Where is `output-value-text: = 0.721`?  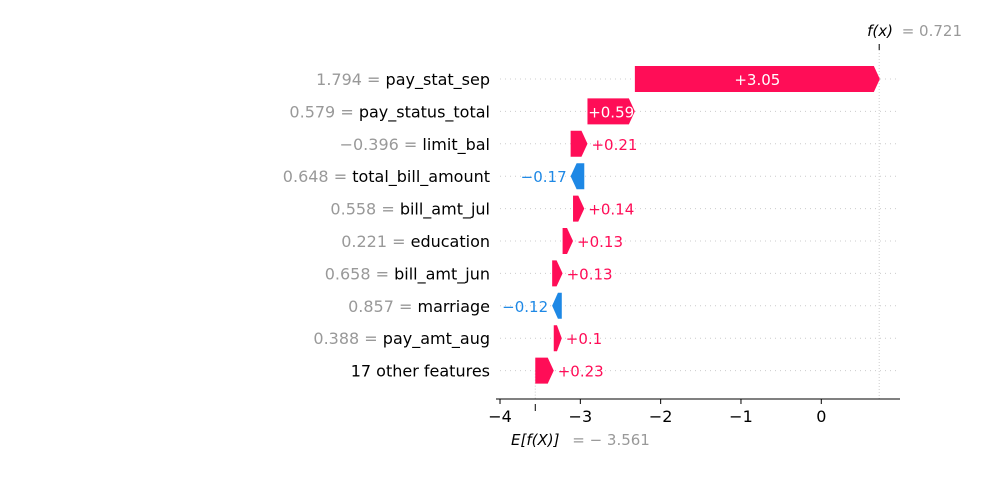 output-value-text: = 0.721 is located at coordinates (932, 31).